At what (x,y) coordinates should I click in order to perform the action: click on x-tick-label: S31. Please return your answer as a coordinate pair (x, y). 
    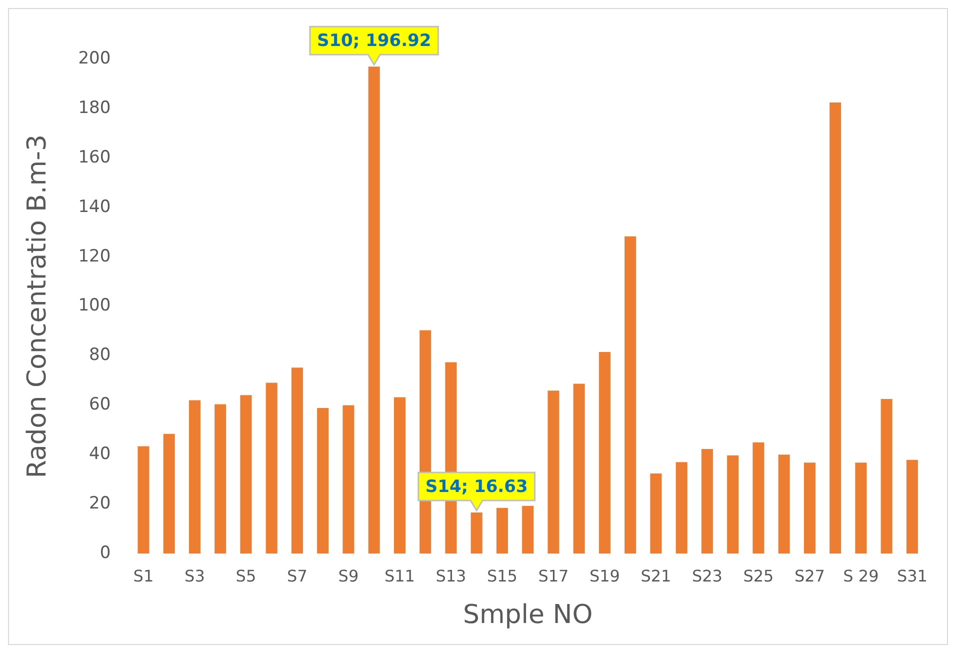
    Looking at the image, I should click on (912, 576).